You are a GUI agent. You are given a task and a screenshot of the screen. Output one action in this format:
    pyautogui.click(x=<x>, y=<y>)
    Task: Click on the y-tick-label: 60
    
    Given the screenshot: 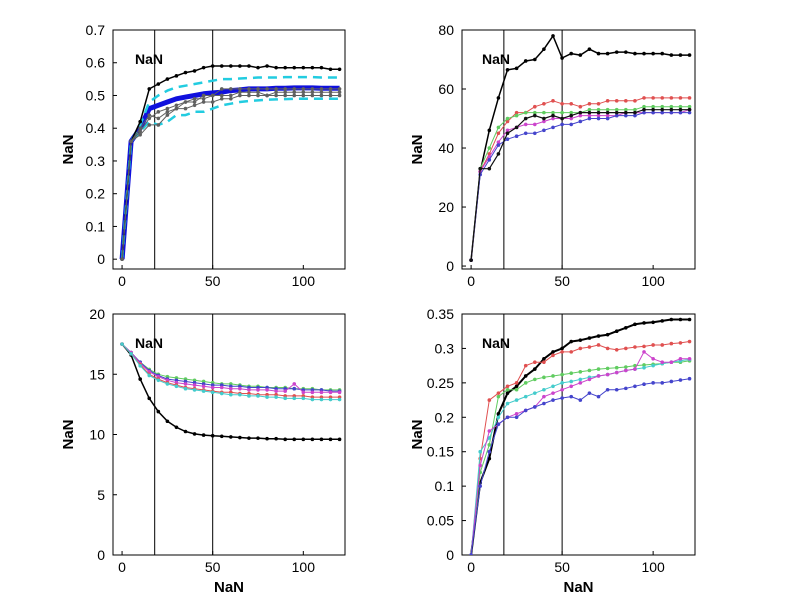 What is the action you would take?
    pyautogui.click(x=446, y=89)
    